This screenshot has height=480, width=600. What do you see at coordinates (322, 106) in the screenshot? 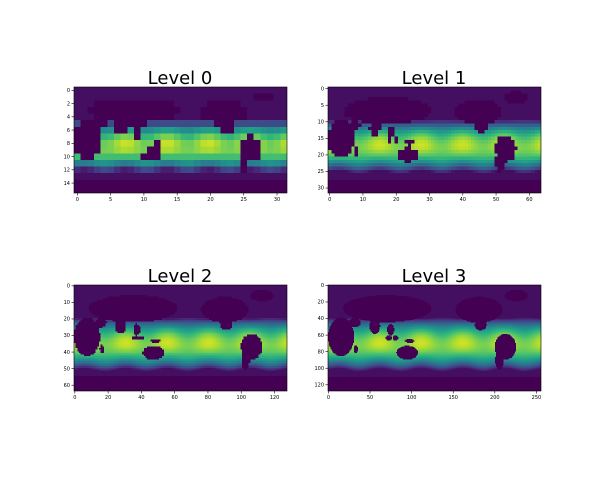
I see `y-tick-label: 5` at bounding box center [322, 106].